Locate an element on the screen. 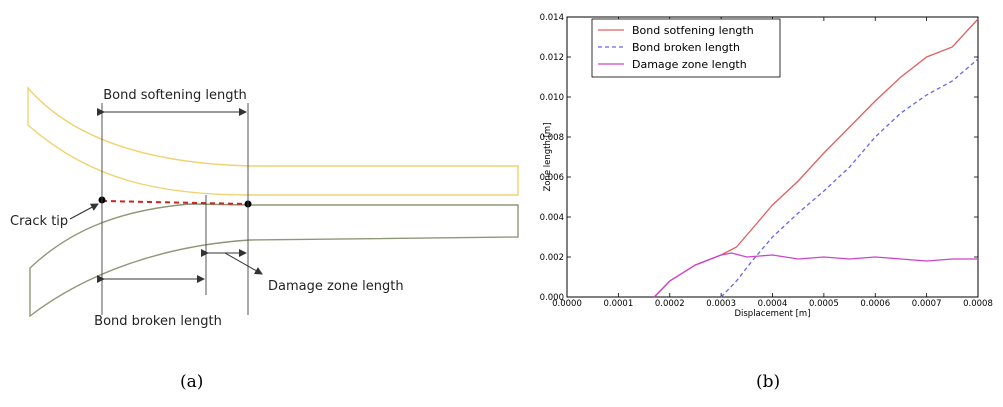 This screenshot has height=407, width=1003. y-tick-label: 0.010 is located at coordinates (552, 98).